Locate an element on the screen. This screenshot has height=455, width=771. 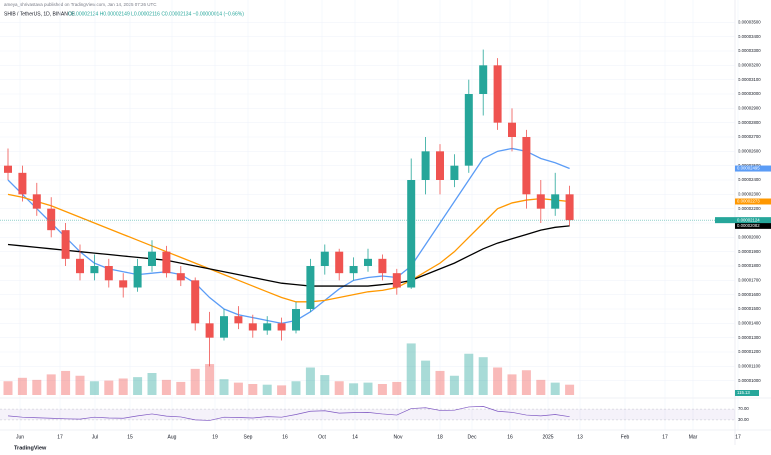
ma-tag: 0.00002495 is located at coordinates (748, 168).